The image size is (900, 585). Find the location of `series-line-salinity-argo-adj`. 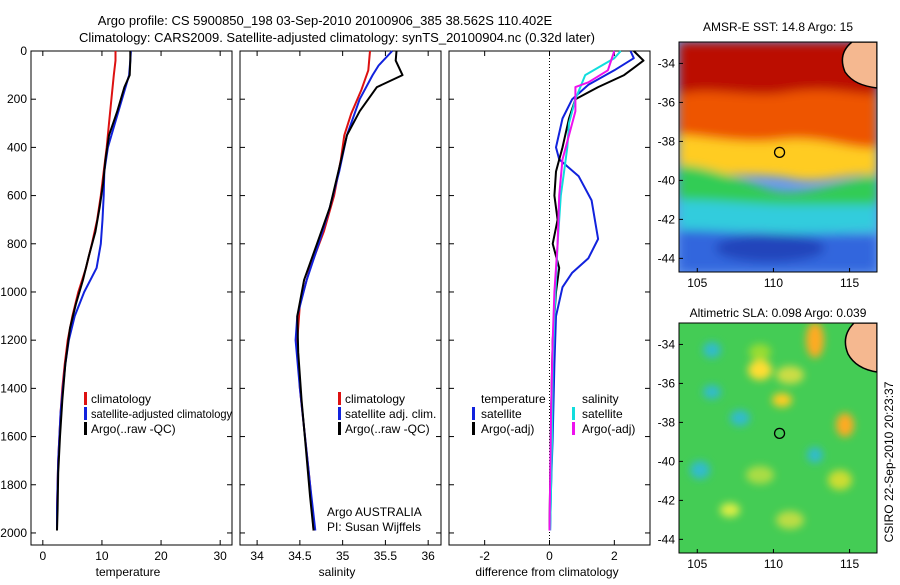

series-line-salinity-argo-adj is located at coordinates (582, 290).